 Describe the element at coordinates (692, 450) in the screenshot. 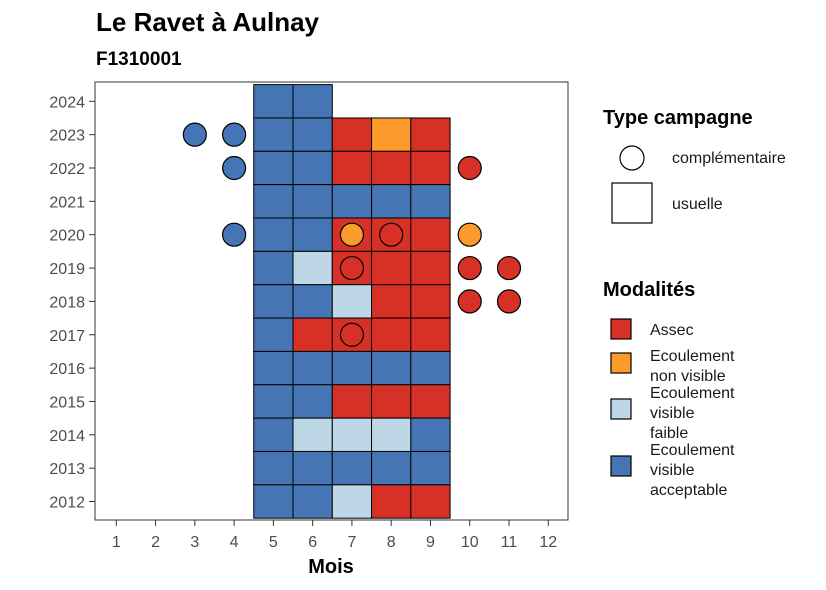

I see `legend-label-acceptable-line-1: Ecoulement` at that location.